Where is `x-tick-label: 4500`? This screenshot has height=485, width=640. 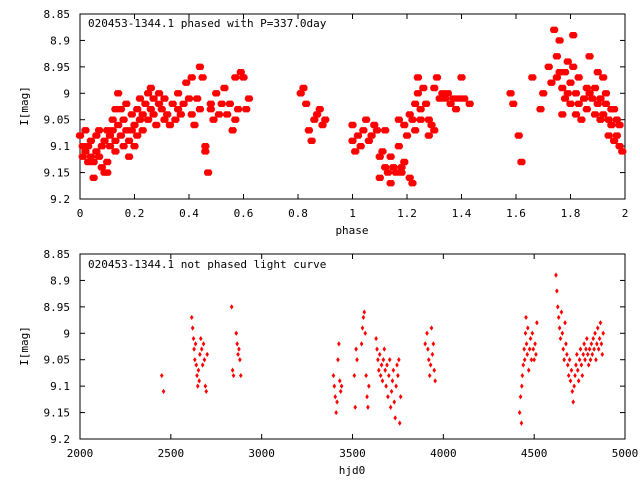
x-tick-label: 4500 is located at coordinates (534, 453).